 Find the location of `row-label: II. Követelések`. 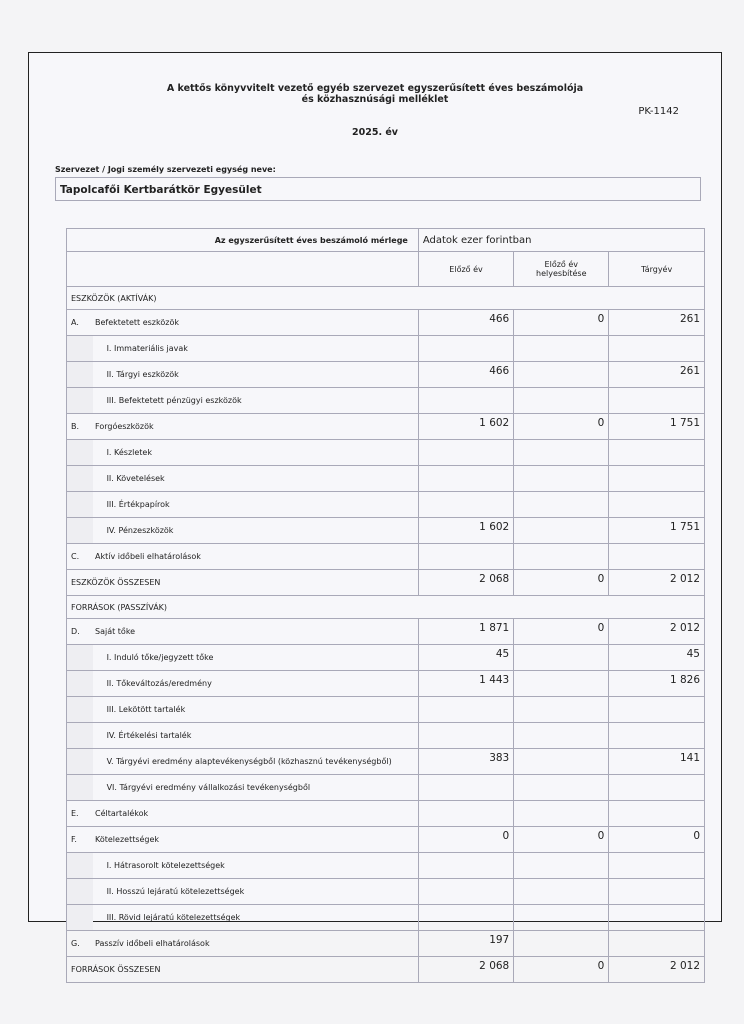

row-label: II. Követelések is located at coordinates (255, 478).